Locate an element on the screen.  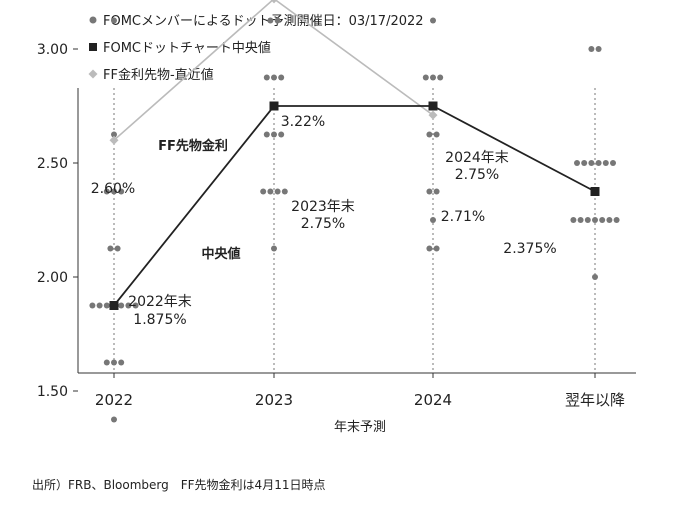
legend-marker-dot is located at coordinates (93, 20).